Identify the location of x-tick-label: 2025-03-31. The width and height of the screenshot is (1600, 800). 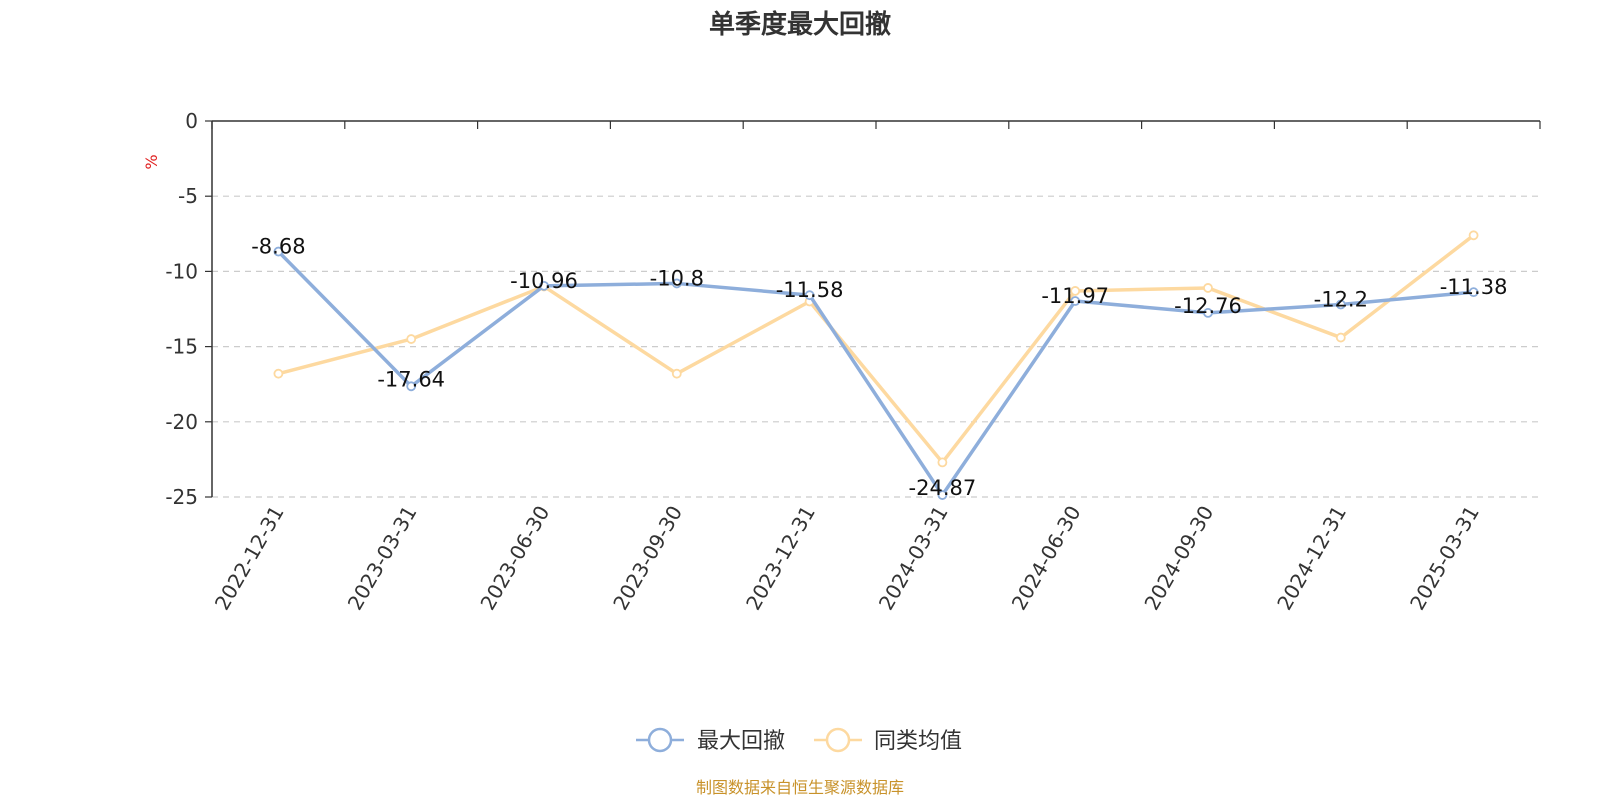
(1444, 558).